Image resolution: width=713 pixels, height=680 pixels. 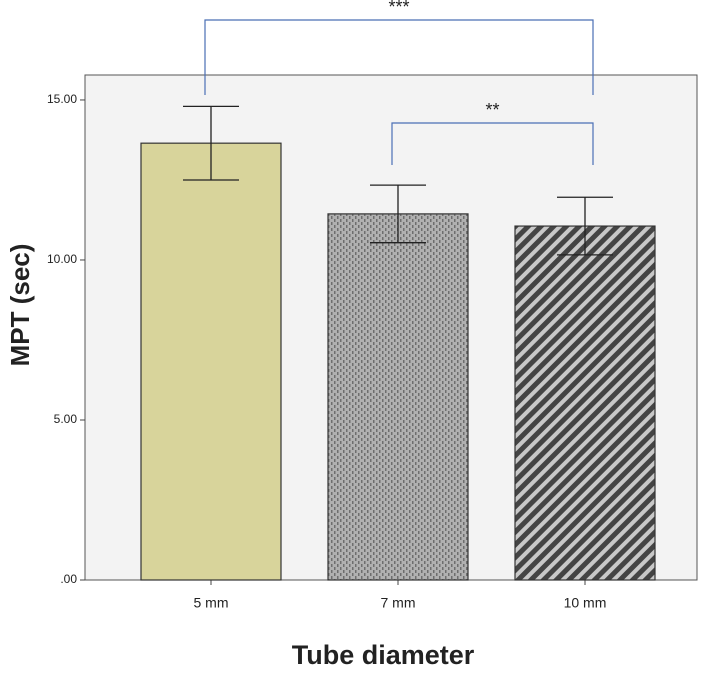 I want to click on y-axis-title: MPT (sec), so click(x=20, y=305).